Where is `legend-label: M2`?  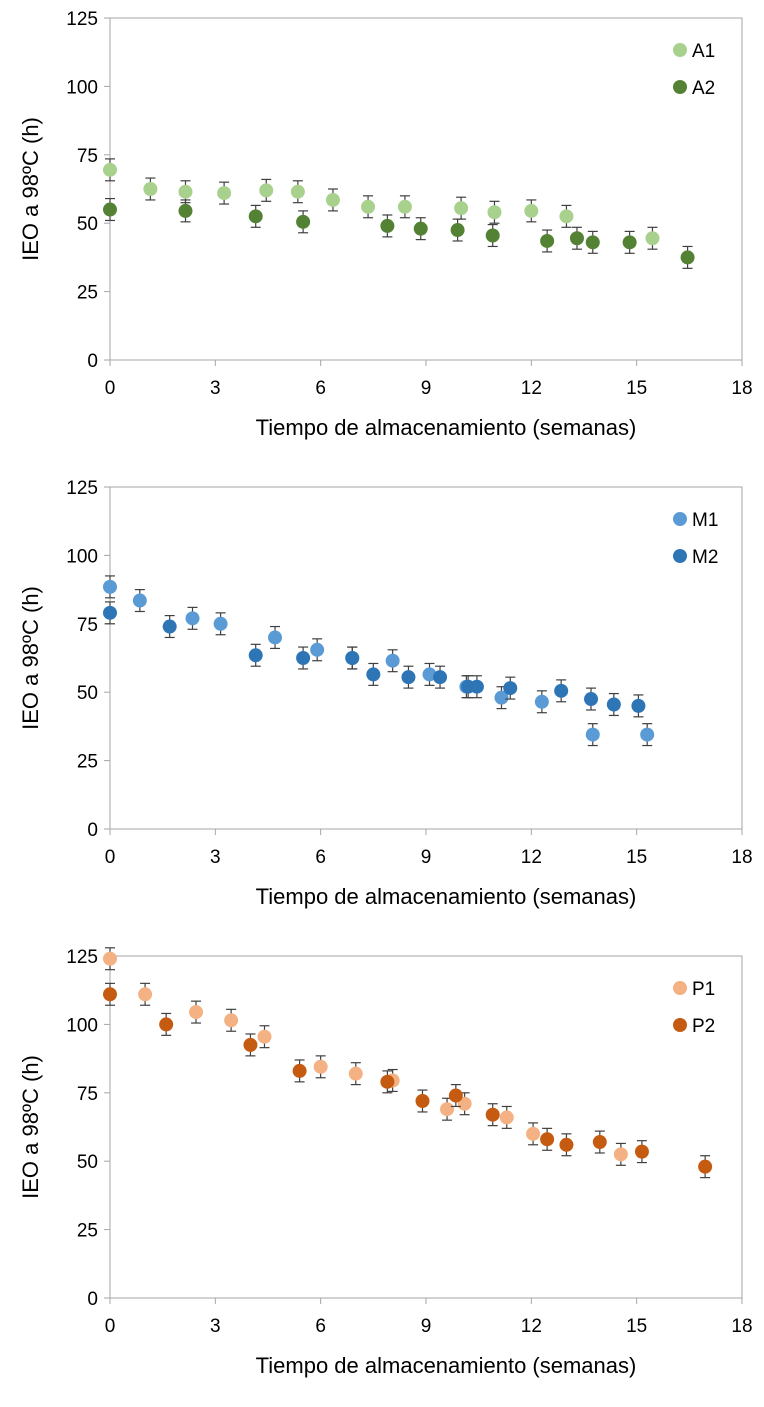 legend-label: M2 is located at coordinates (705, 557).